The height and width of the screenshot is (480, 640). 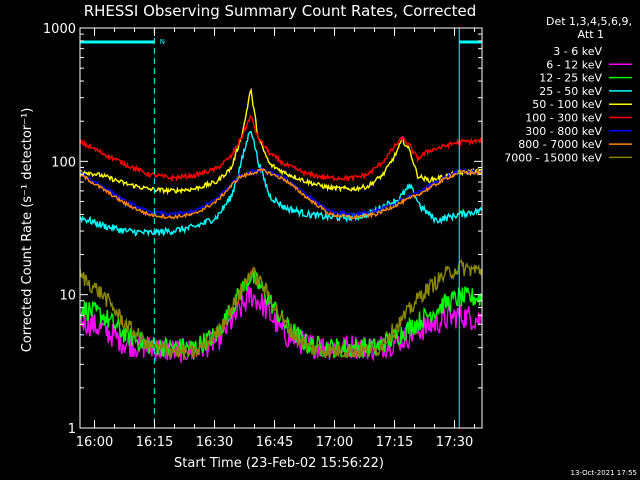 What do you see at coordinates (94, 442) in the screenshot?
I see `x-tick-label: 16:00` at bounding box center [94, 442].